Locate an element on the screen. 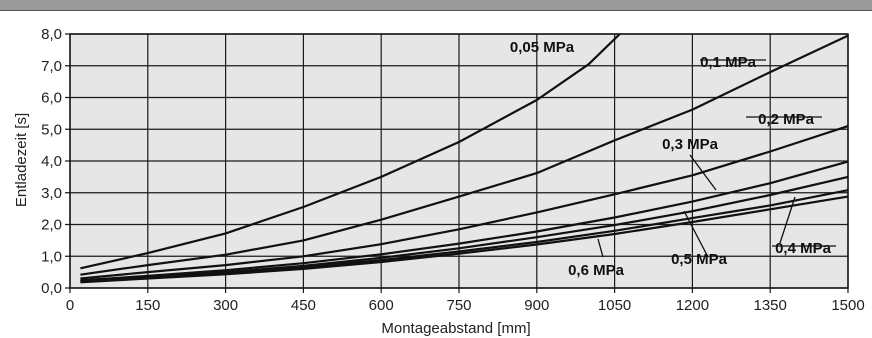  y-tick-label: 4,0 is located at coordinates (51, 161).